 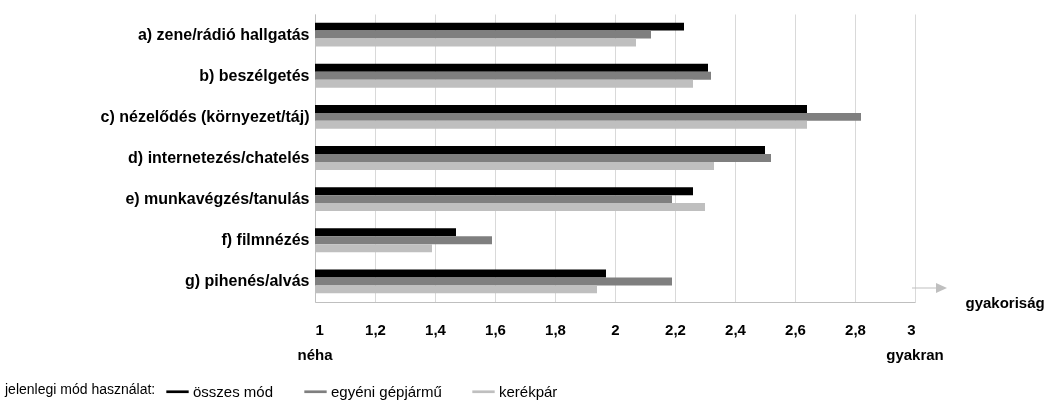 What do you see at coordinates (254, 75) in the screenshot?
I see `y-tick-label: b) beszélgetés` at bounding box center [254, 75].